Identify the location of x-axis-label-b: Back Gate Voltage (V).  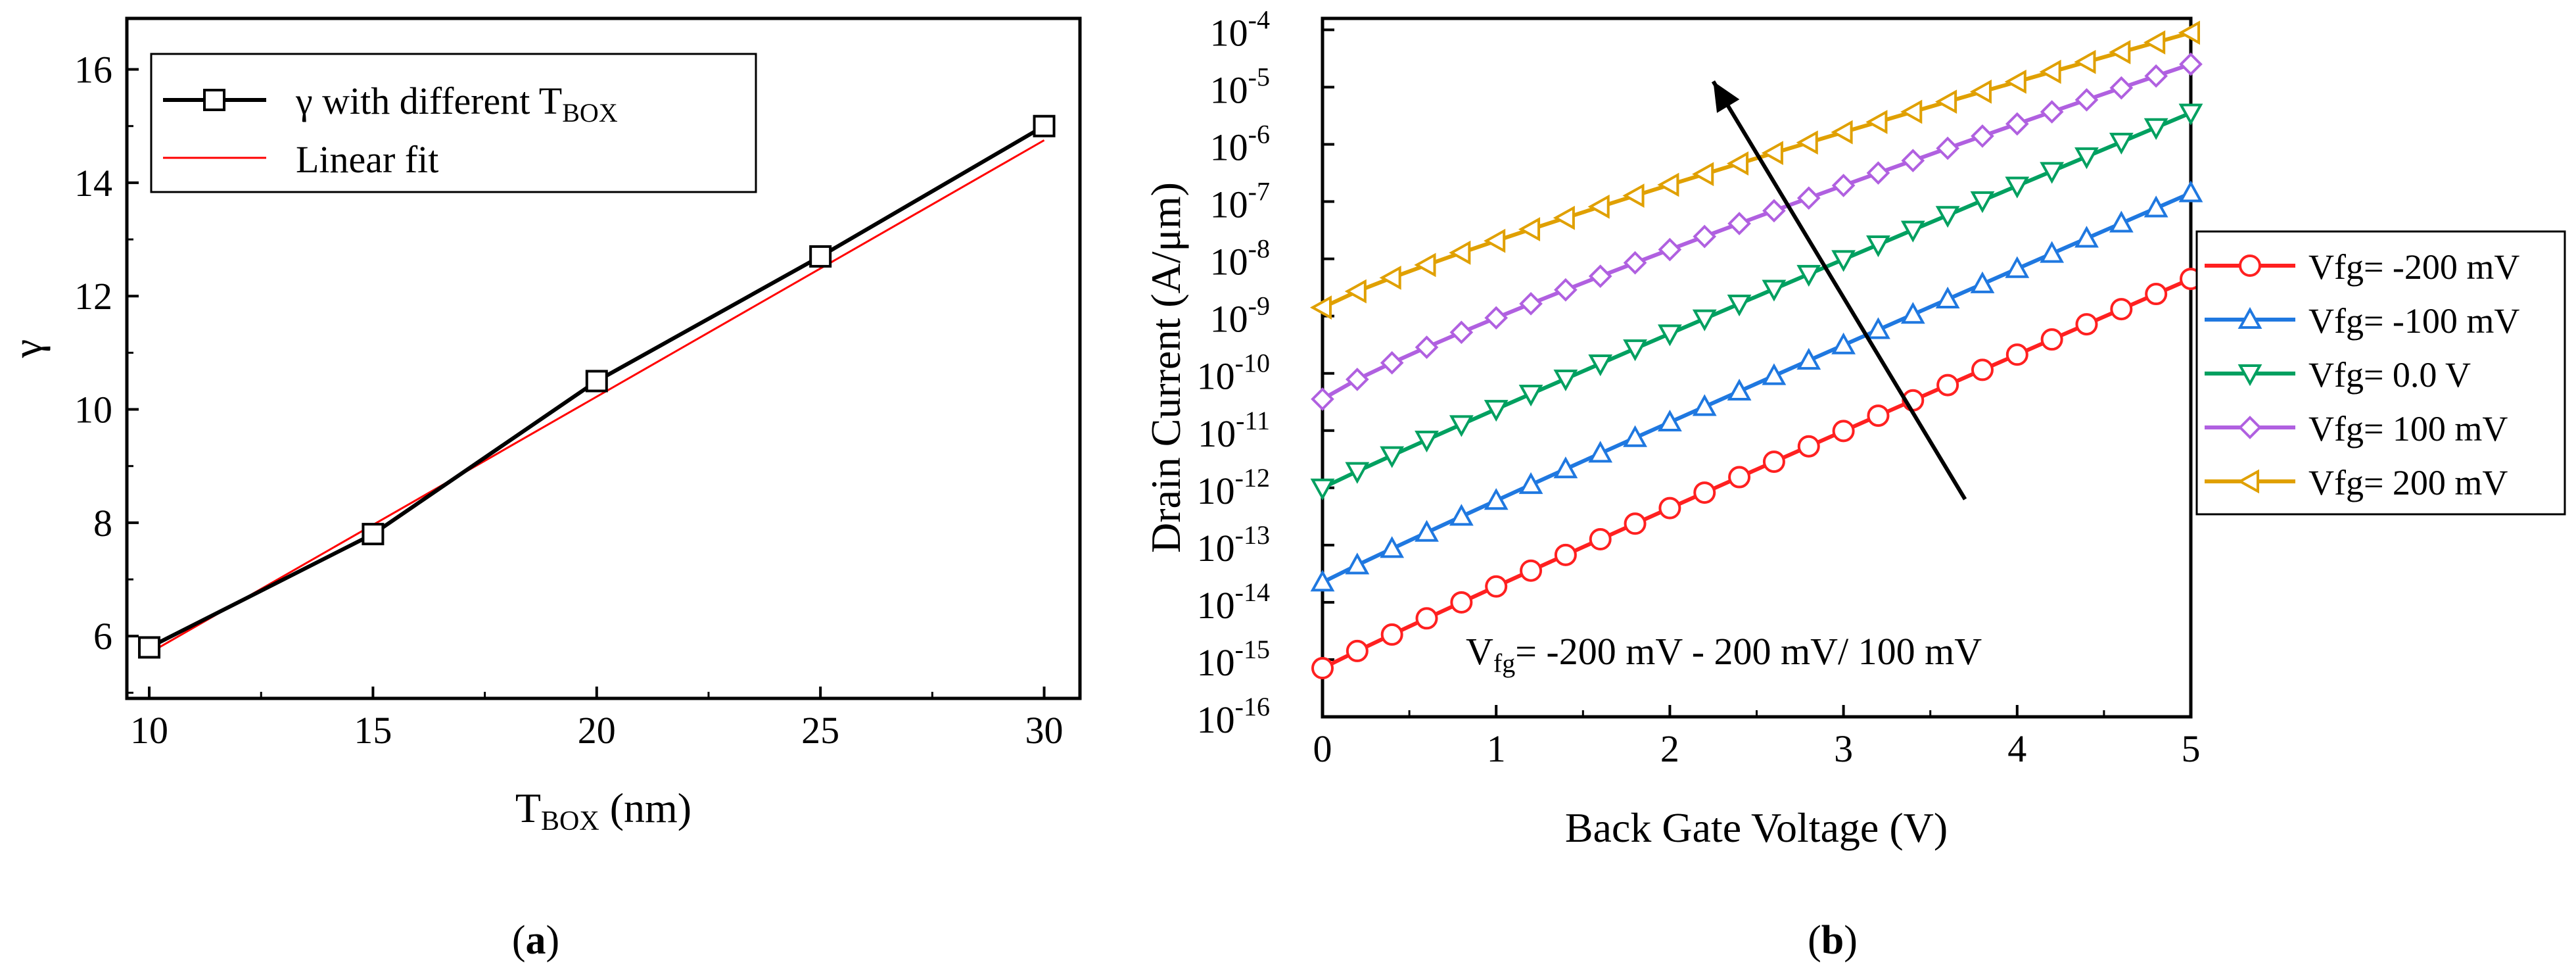
(1756, 827).